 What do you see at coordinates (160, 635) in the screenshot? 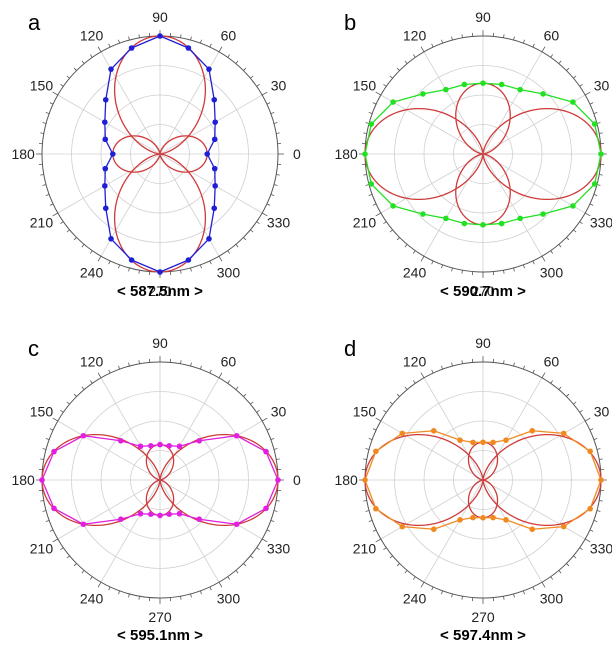
I see `panel-caption: < 595.1nm >` at bounding box center [160, 635].